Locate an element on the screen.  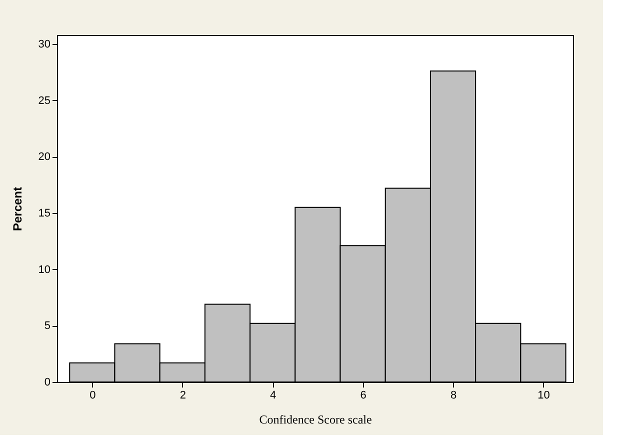
x-tick-label: 0 is located at coordinates (93, 396).